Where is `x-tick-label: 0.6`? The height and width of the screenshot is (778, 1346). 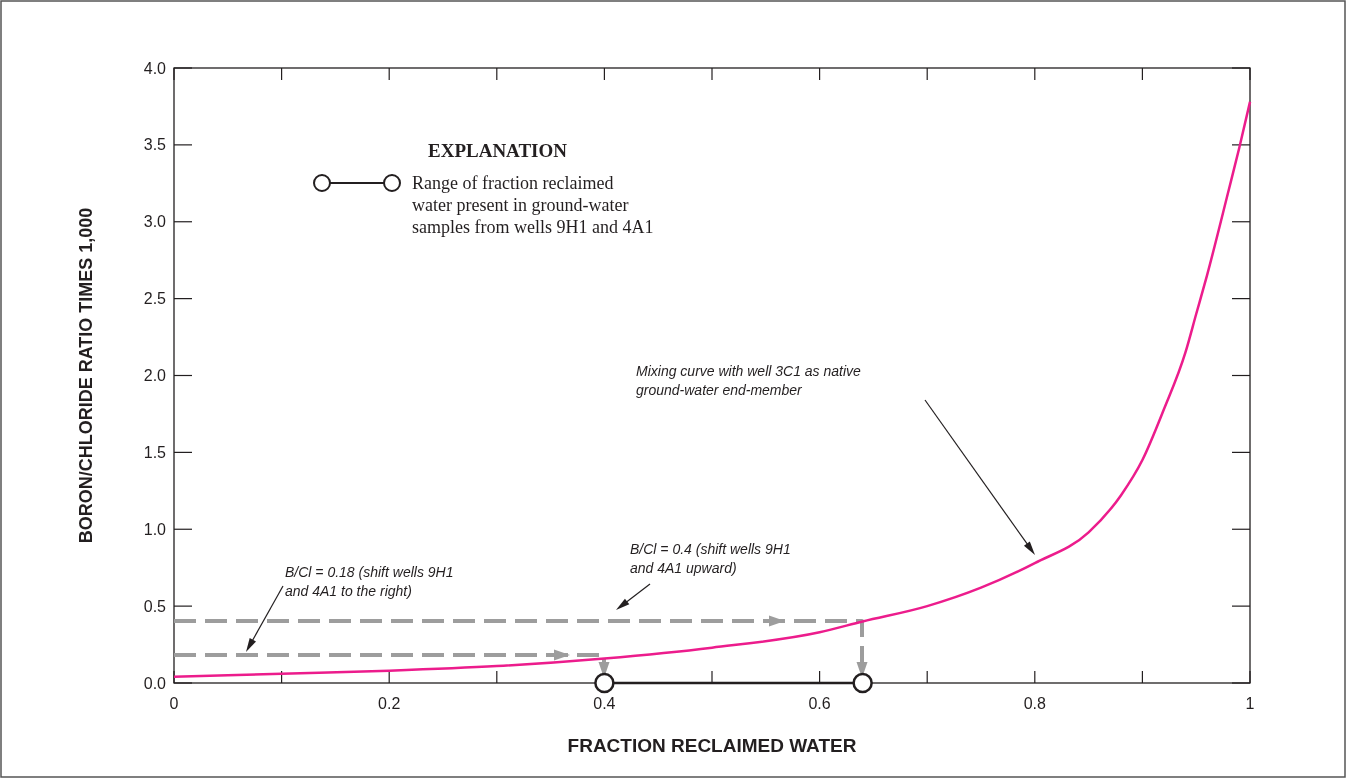 x-tick-label: 0.6 is located at coordinates (819, 703).